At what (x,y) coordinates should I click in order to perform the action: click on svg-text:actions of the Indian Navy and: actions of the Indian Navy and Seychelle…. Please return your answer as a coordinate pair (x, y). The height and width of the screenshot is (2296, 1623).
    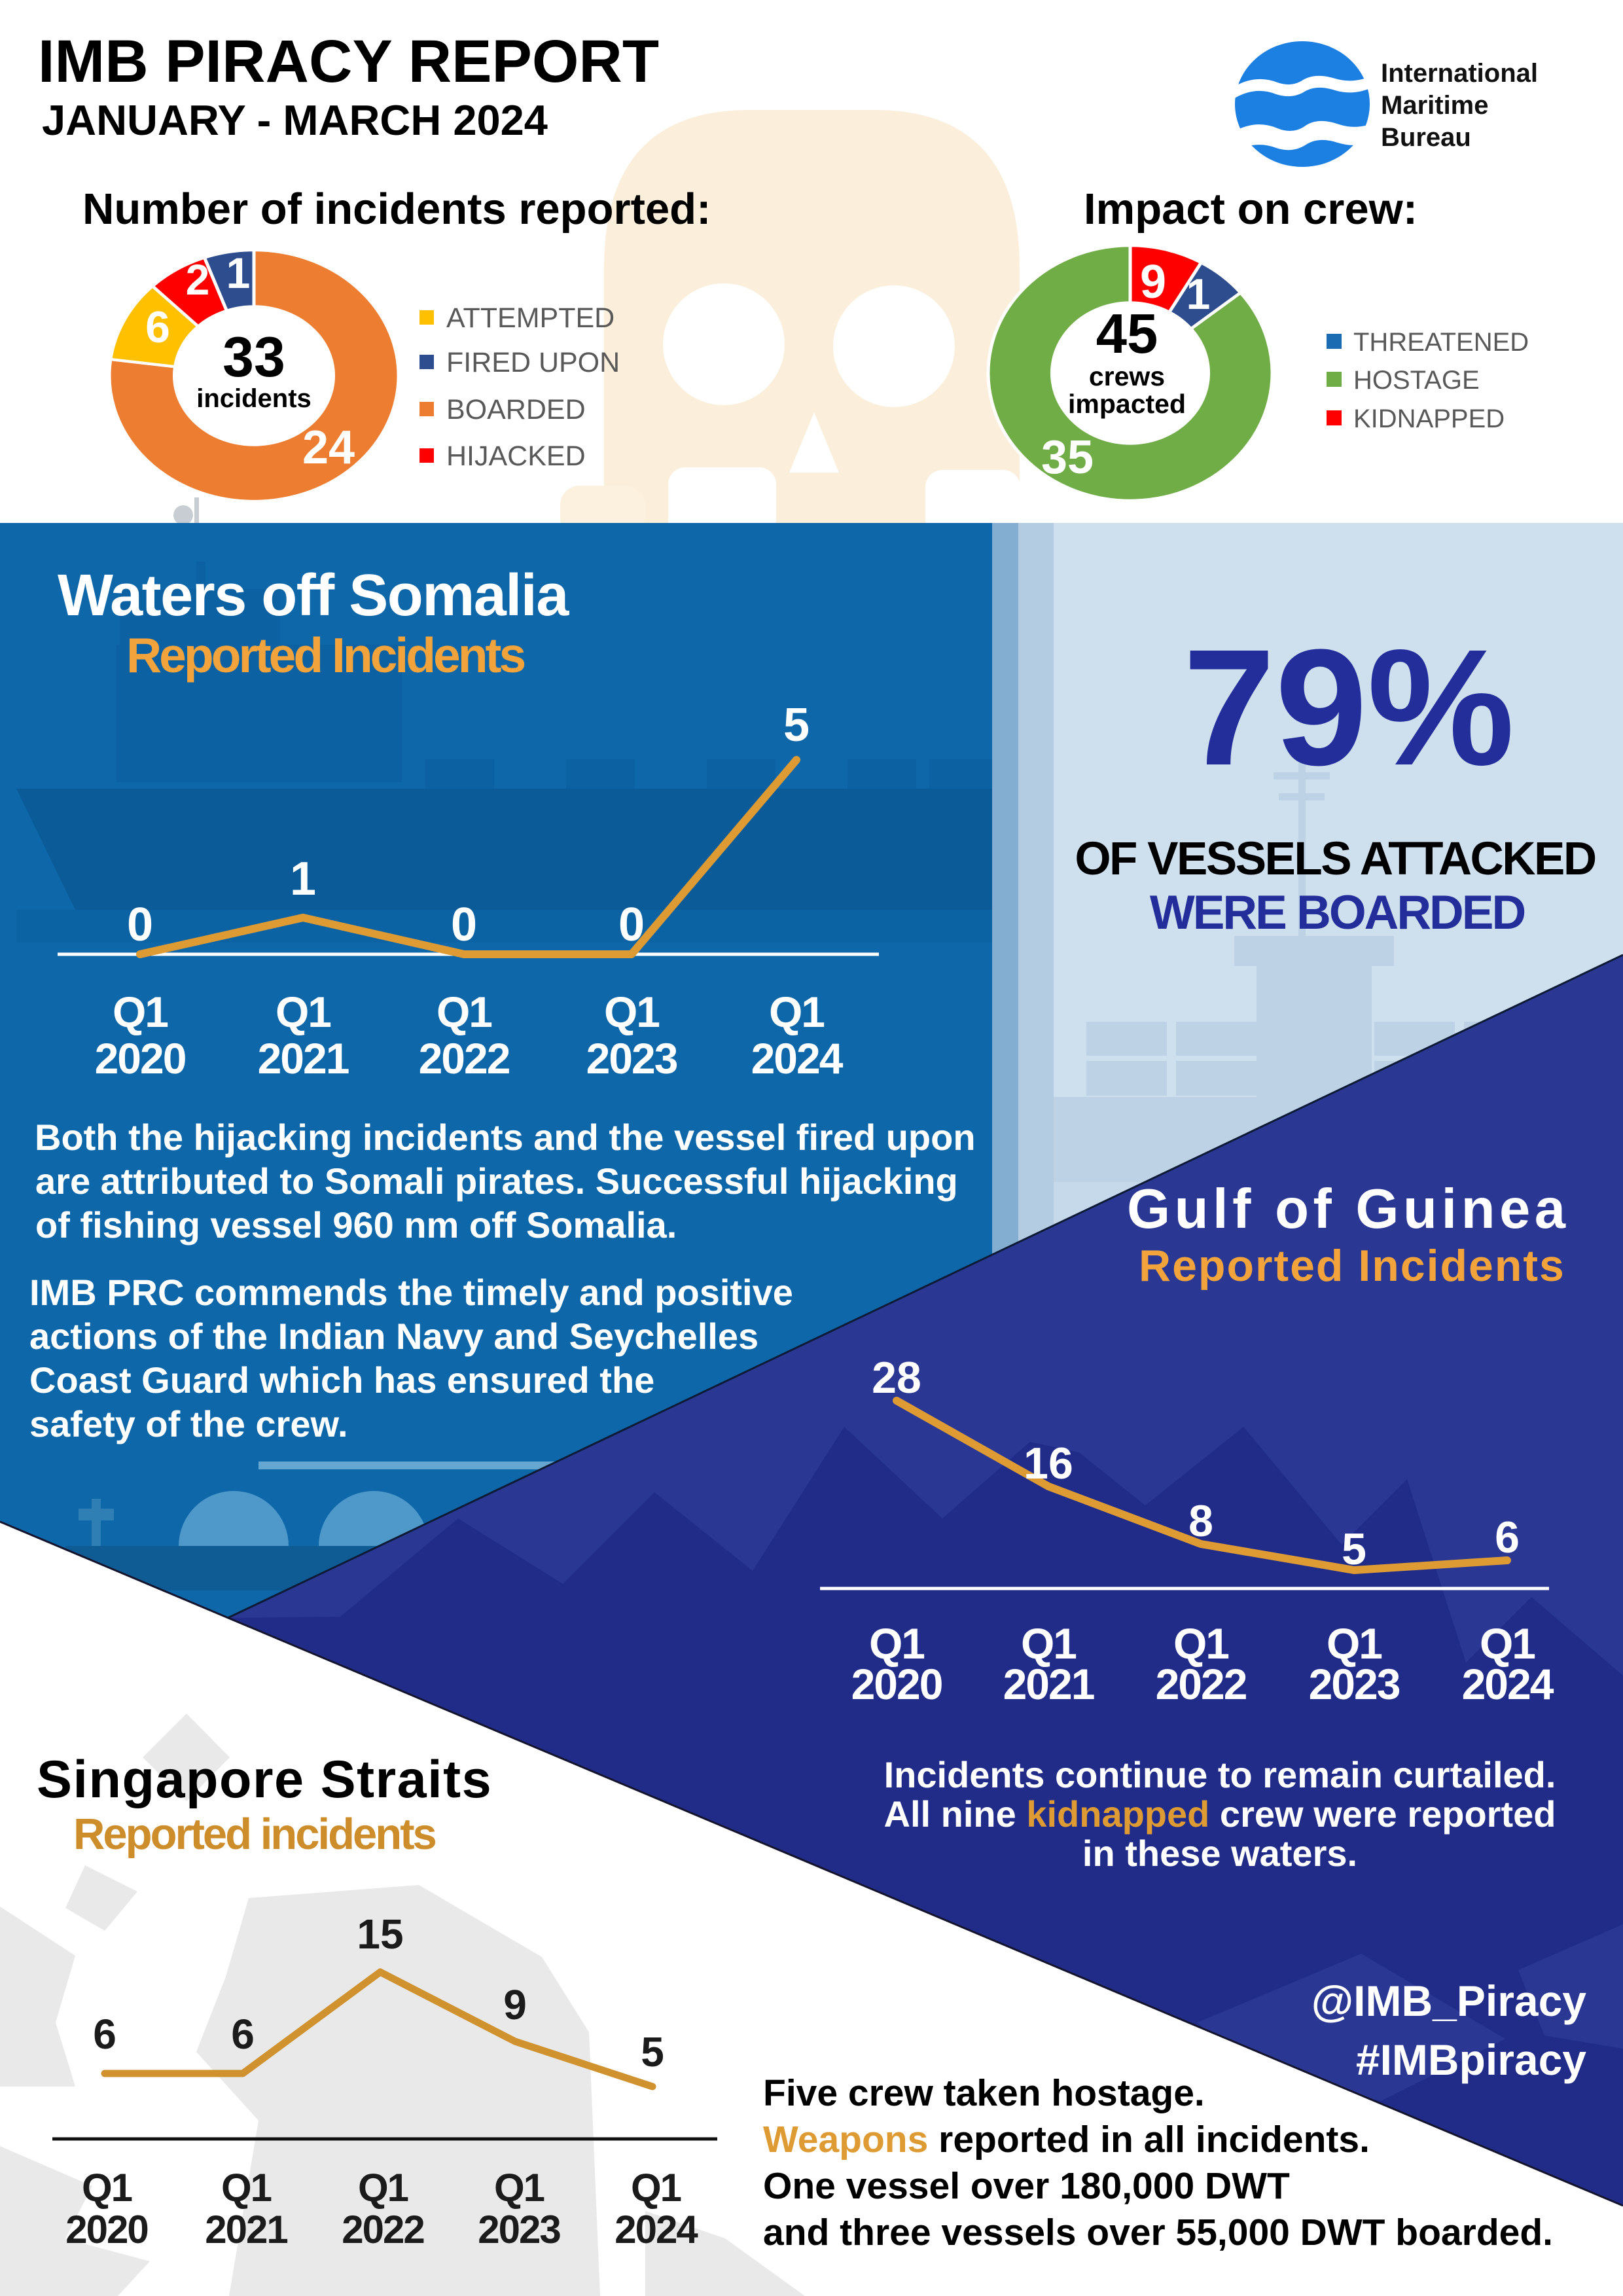
    Looking at the image, I should click on (394, 1336).